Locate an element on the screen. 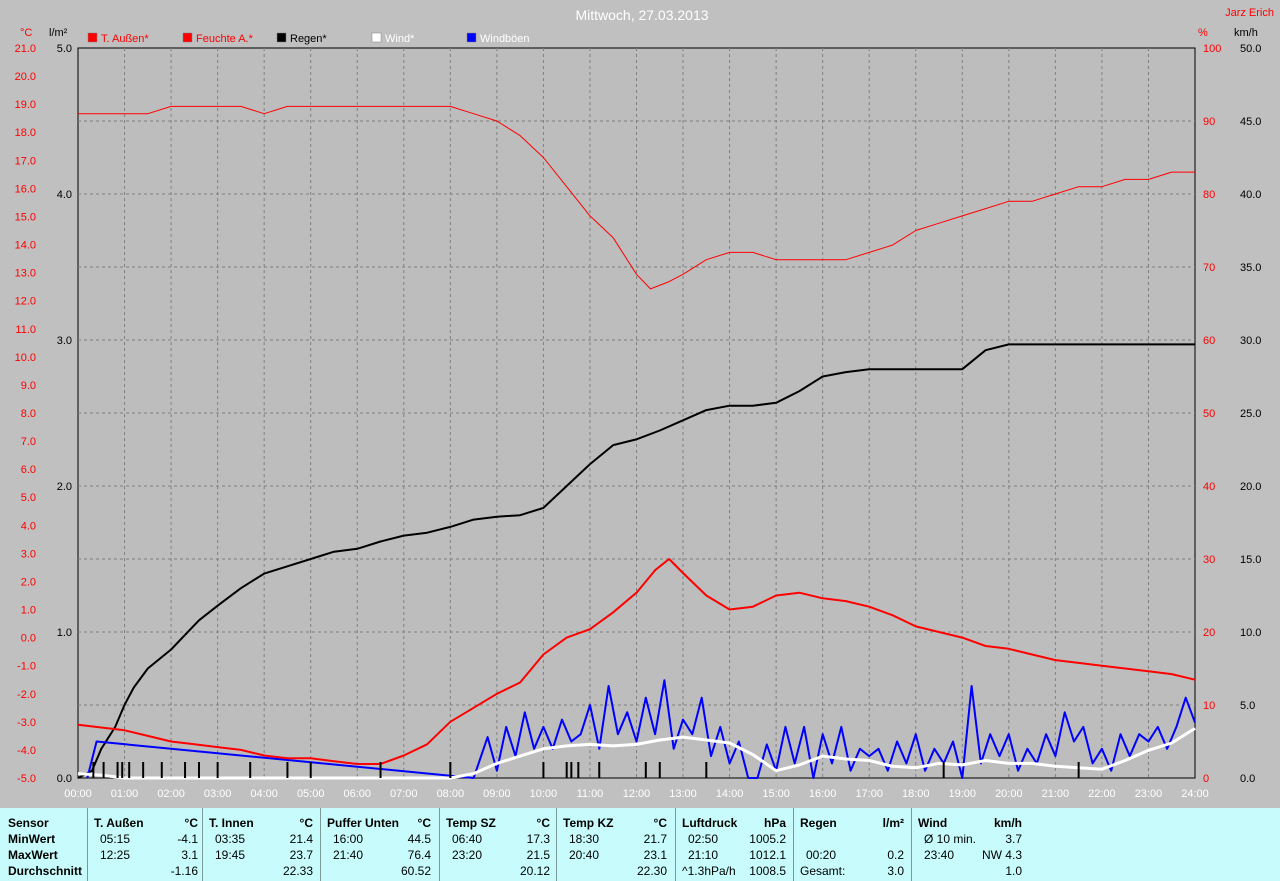  time-tick-label: 17:00 is located at coordinates (869, 794).